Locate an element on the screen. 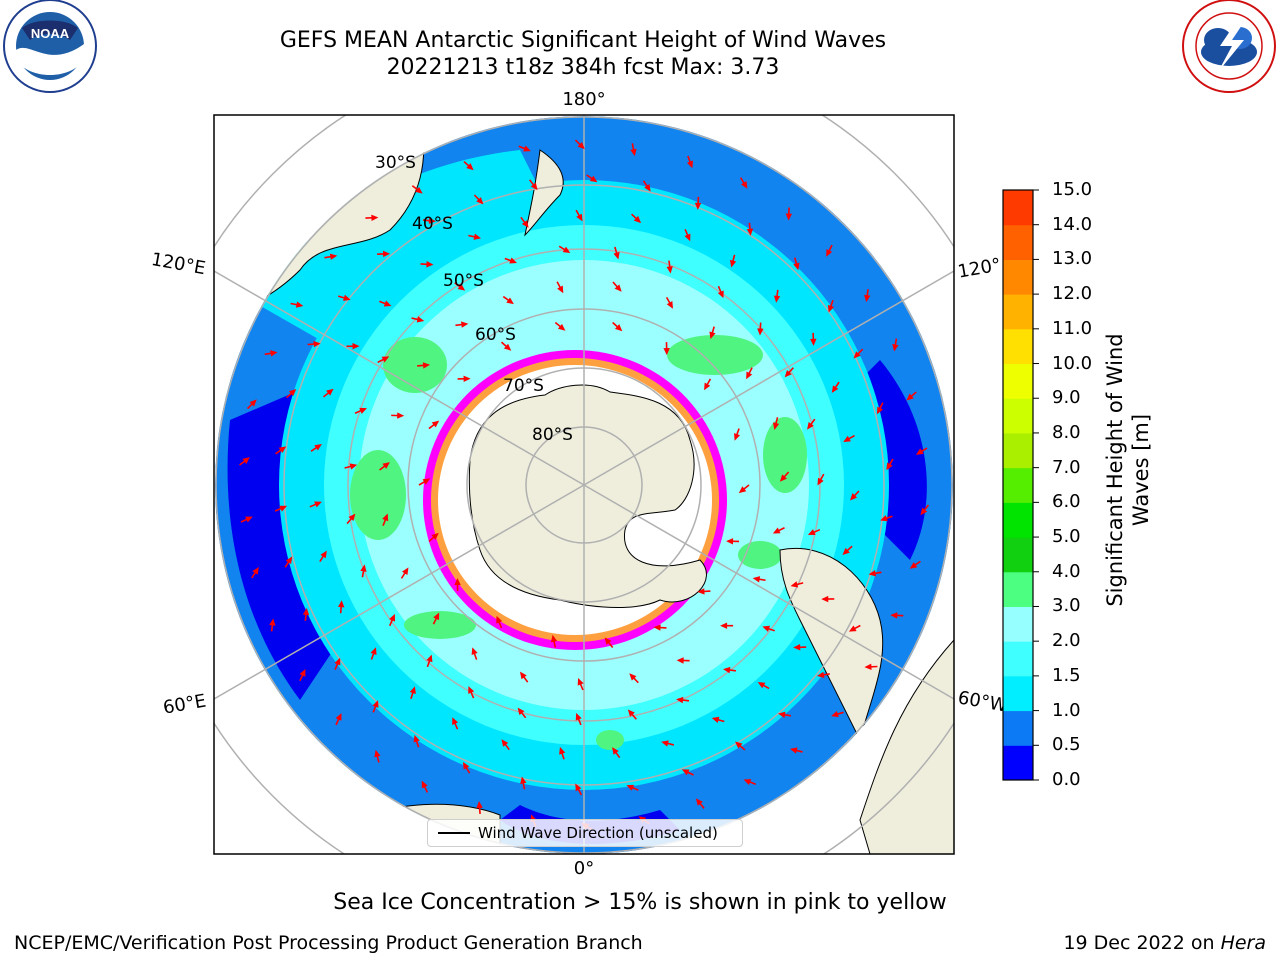 This screenshot has width=1280, height=960. colorbar-tick-label: 9.0 is located at coordinates (1066, 398).